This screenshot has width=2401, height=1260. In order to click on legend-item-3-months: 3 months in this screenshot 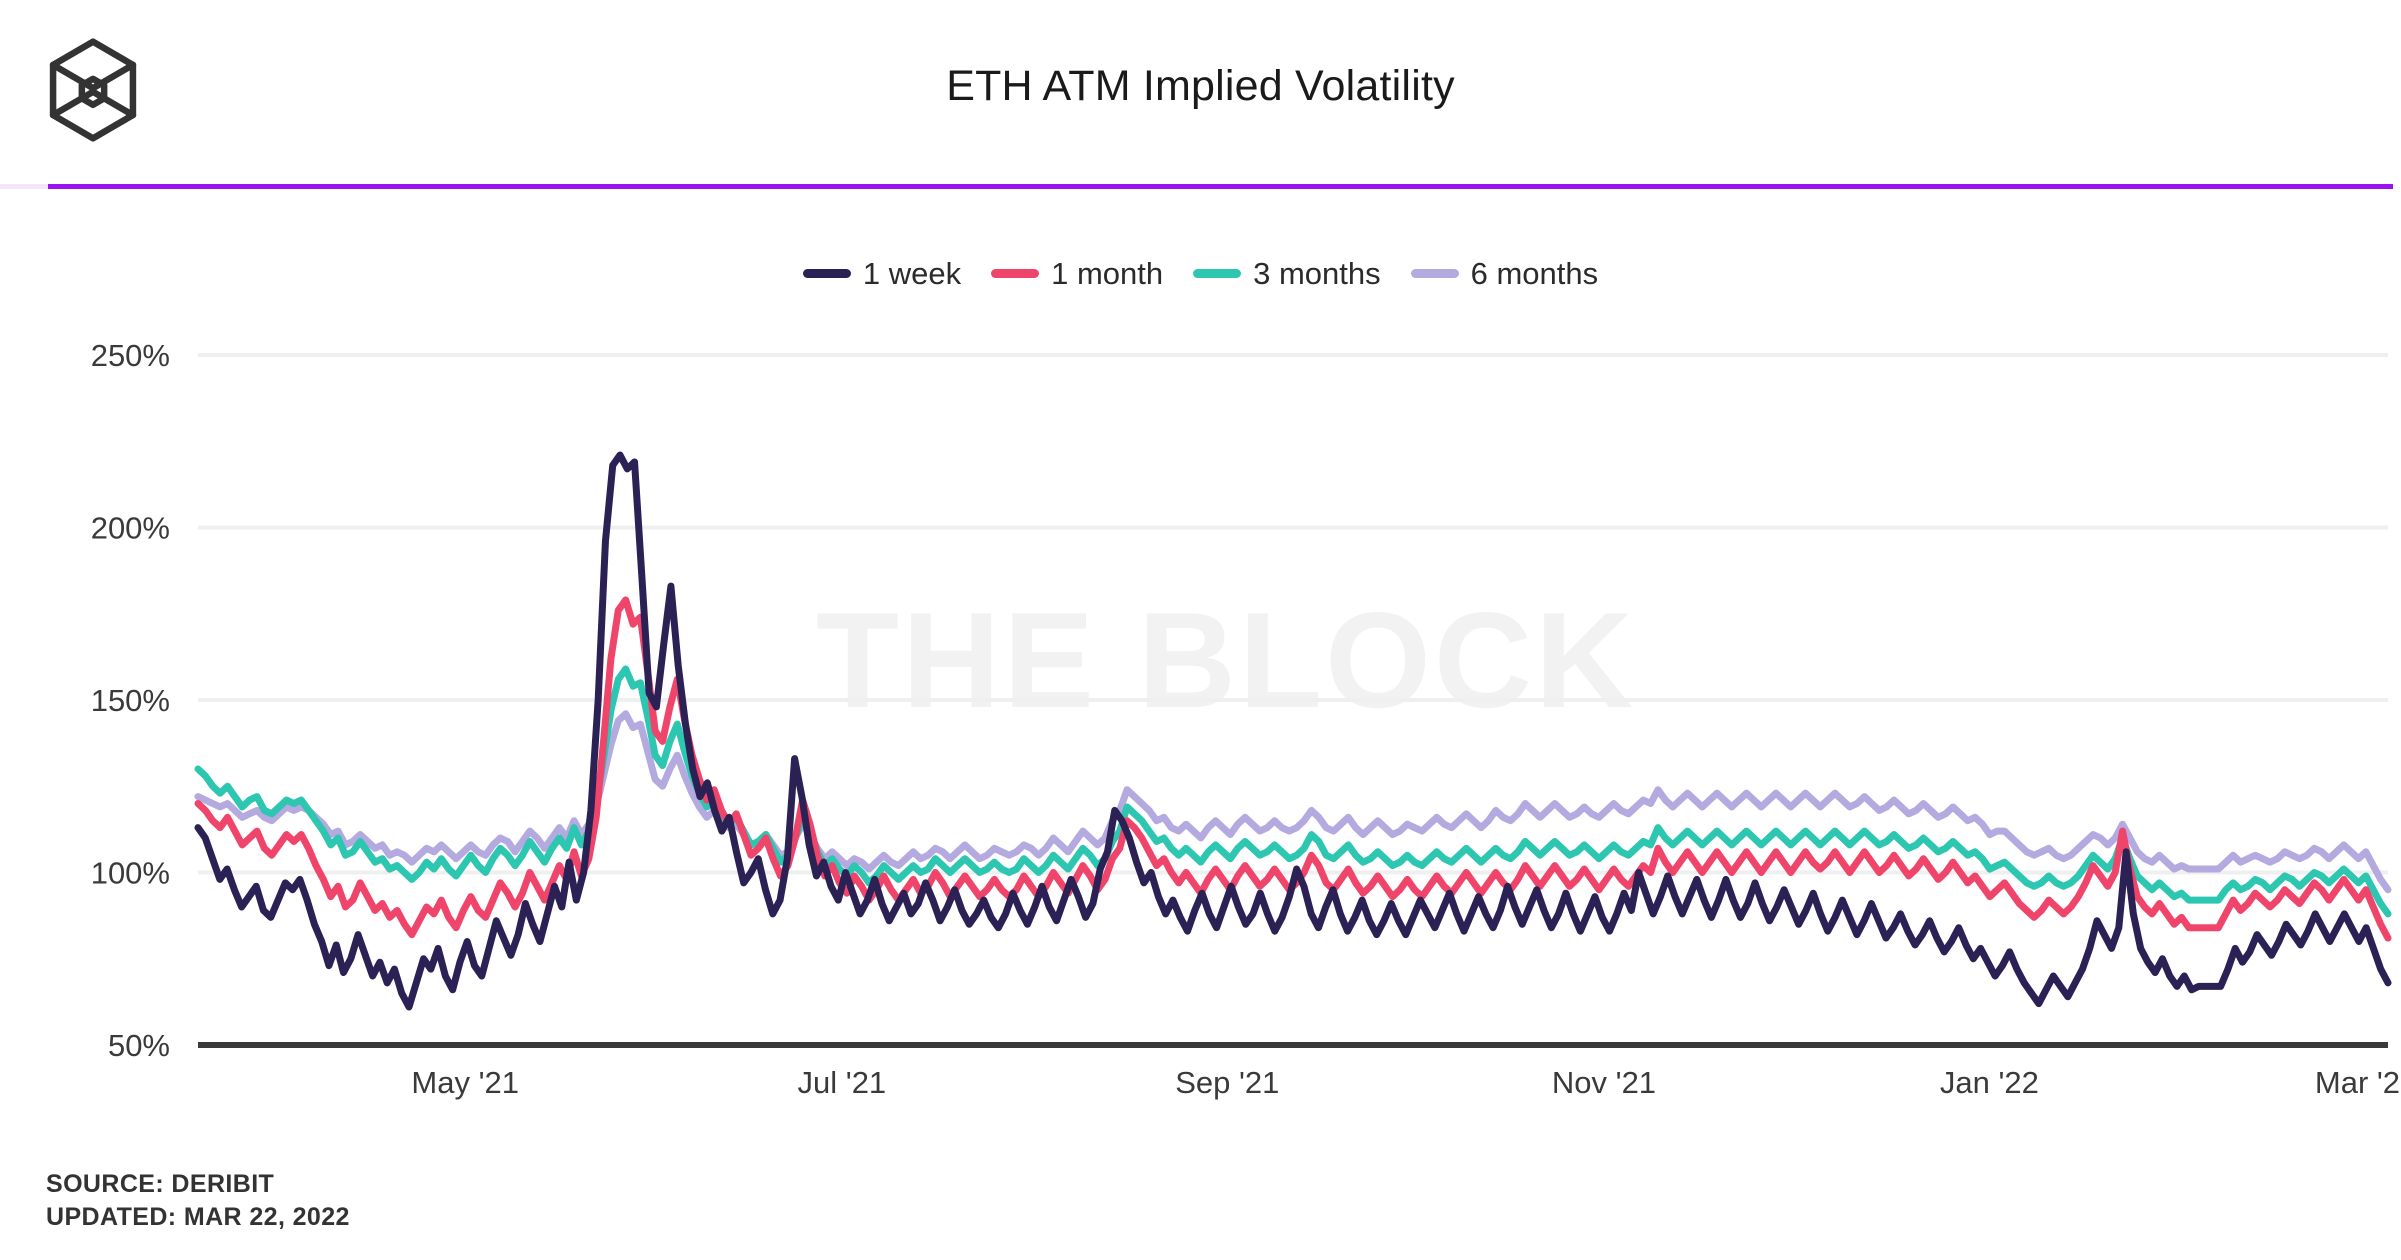, I will do `click(1287, 273)`.